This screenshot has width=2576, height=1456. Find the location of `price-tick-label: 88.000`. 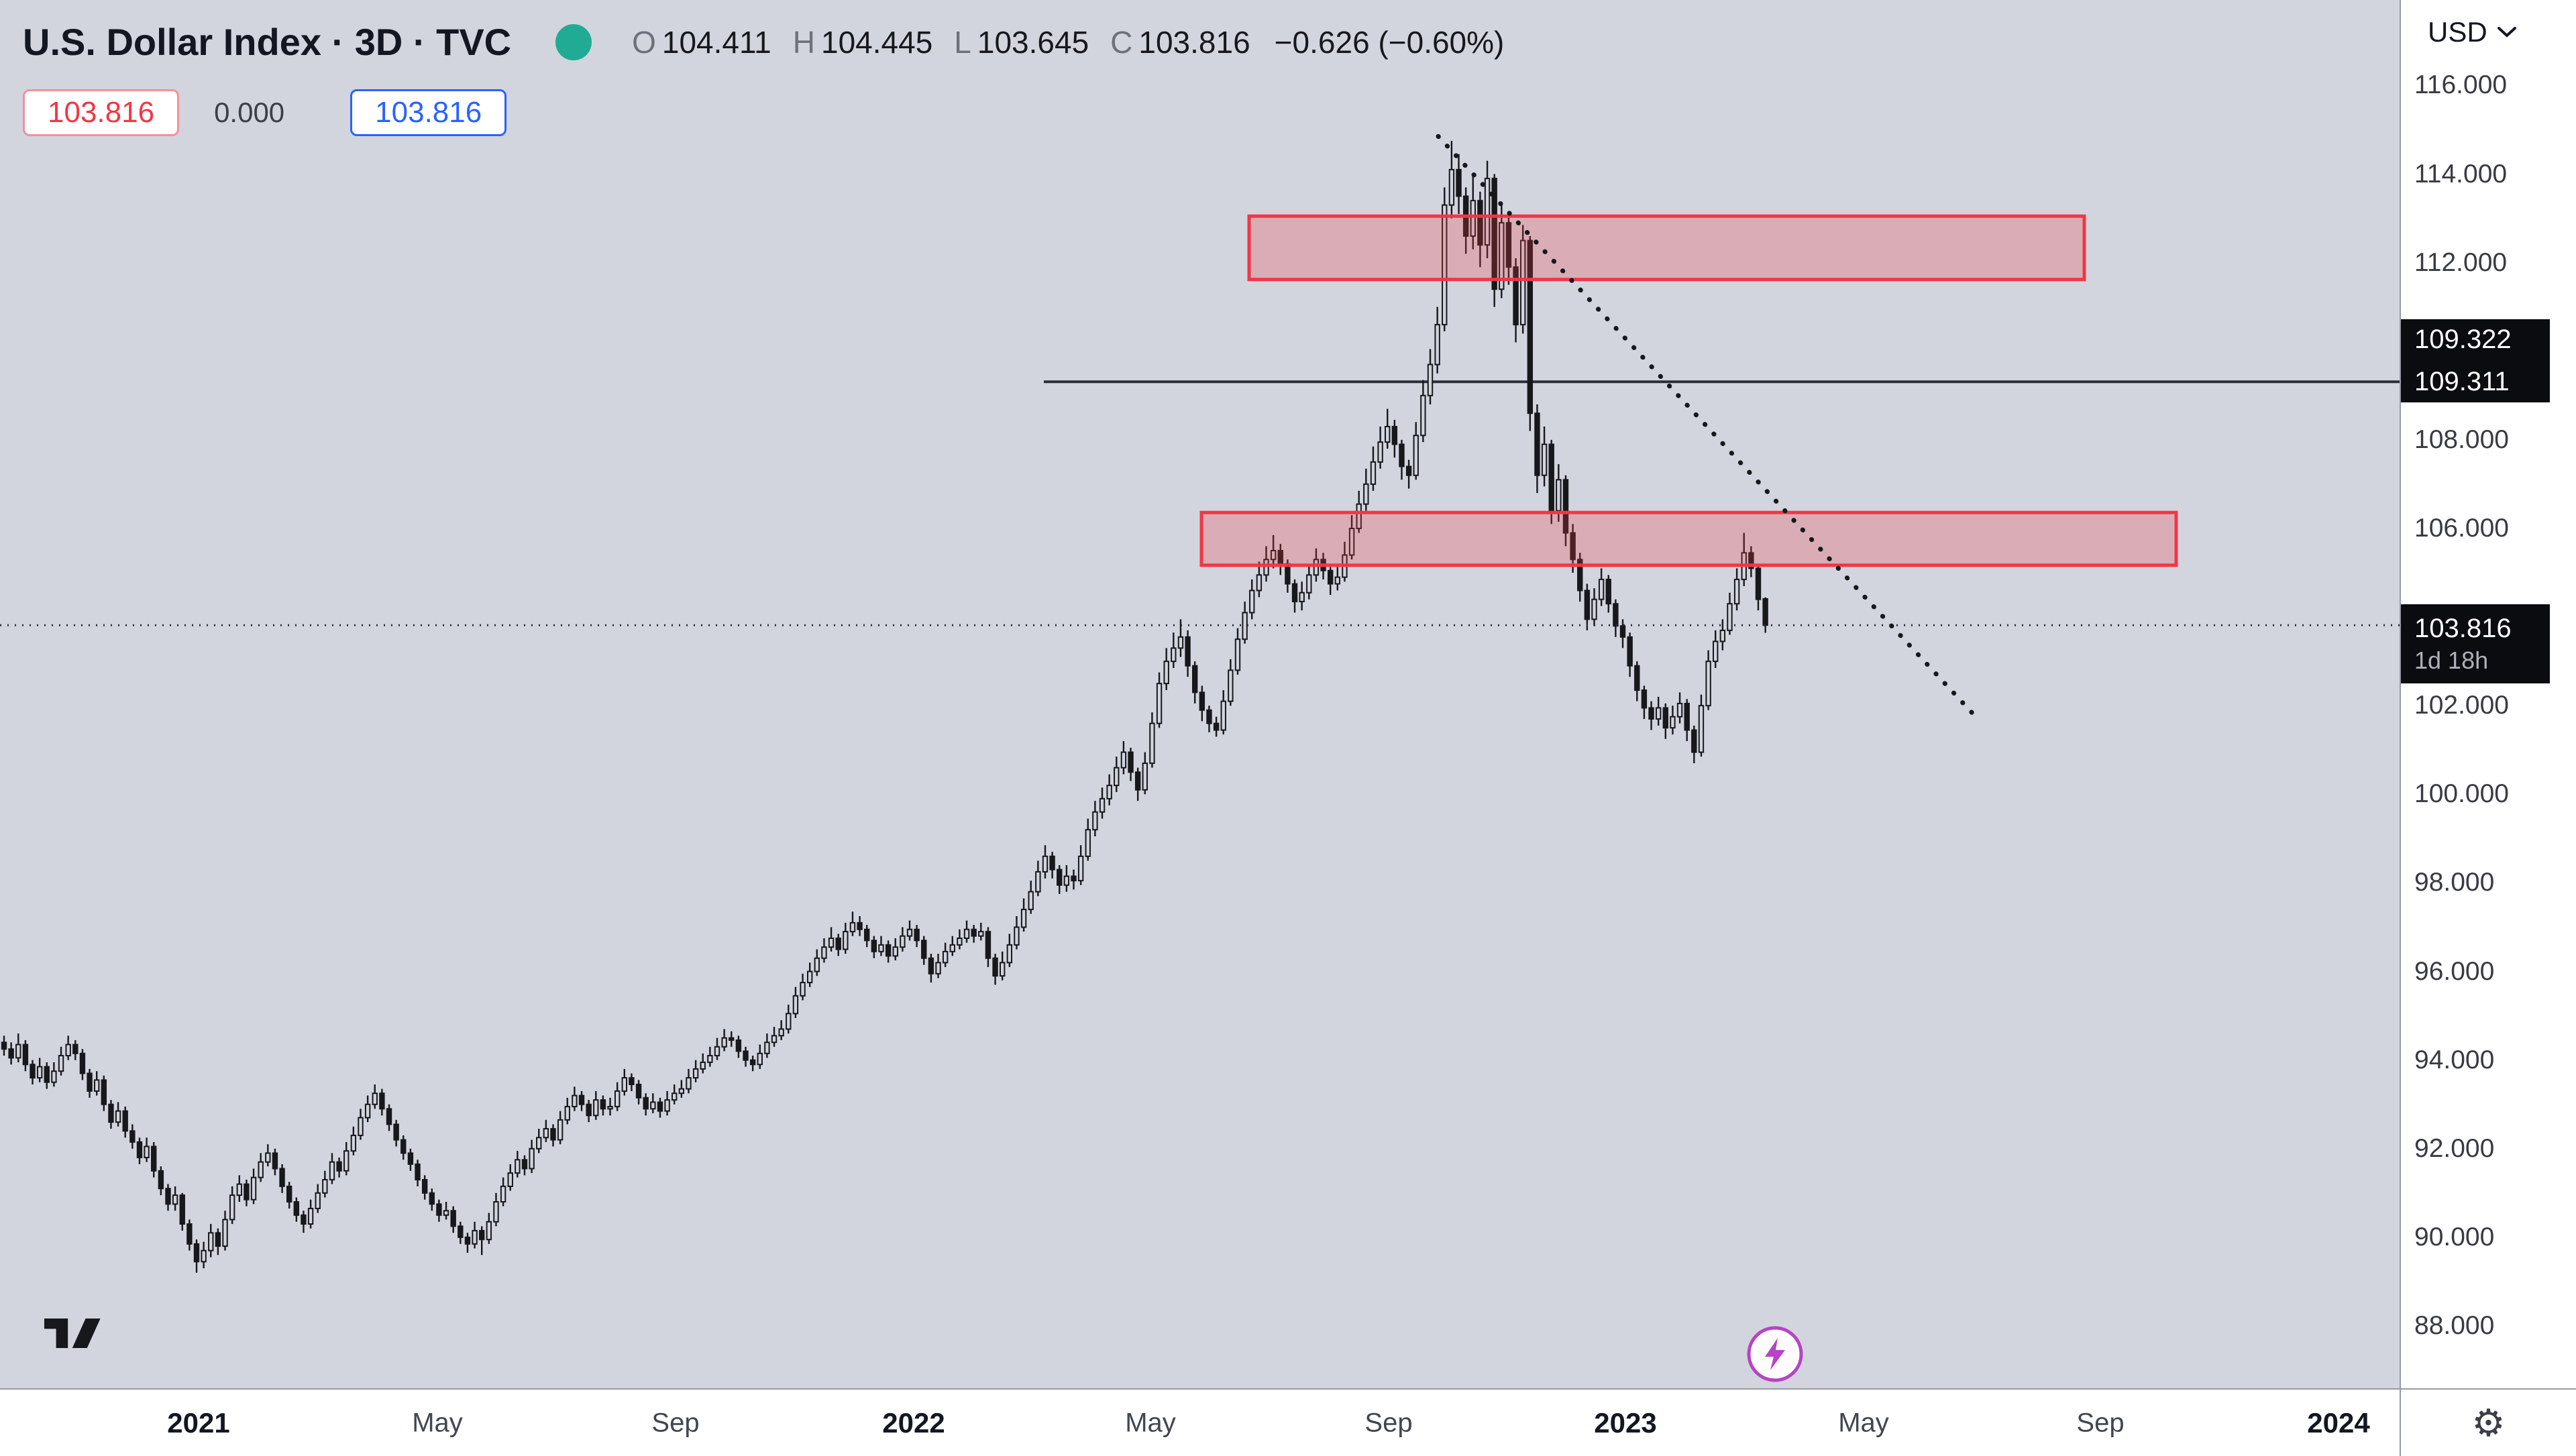

price-tick-label: 88.000 is located at coordinates (2454, 1325).